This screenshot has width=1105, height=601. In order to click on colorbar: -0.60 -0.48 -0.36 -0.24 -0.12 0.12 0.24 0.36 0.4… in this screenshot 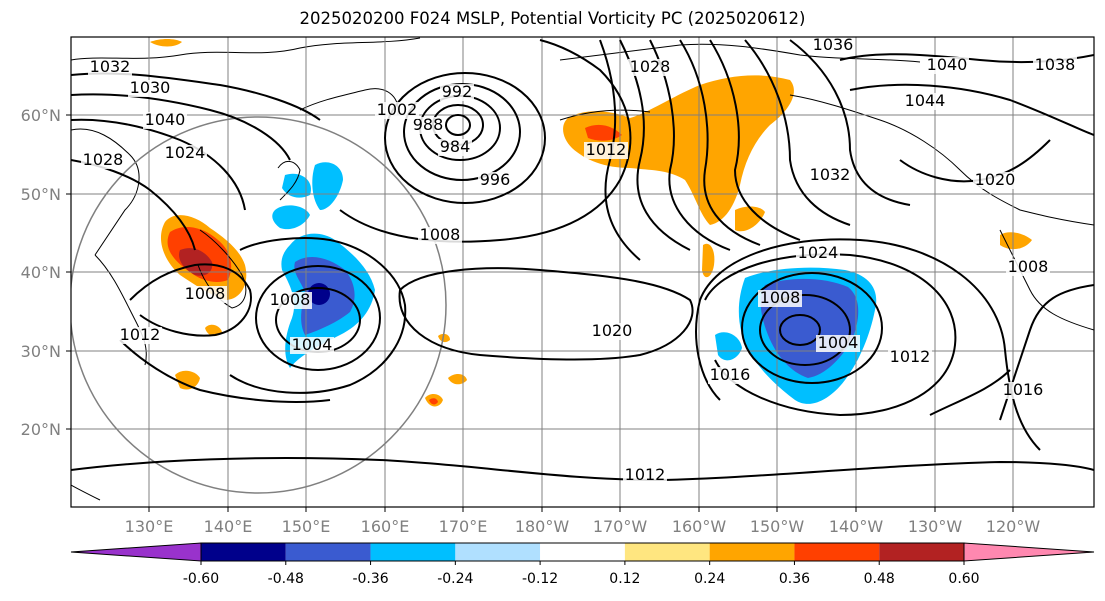, I will do `click(582, 565)`.